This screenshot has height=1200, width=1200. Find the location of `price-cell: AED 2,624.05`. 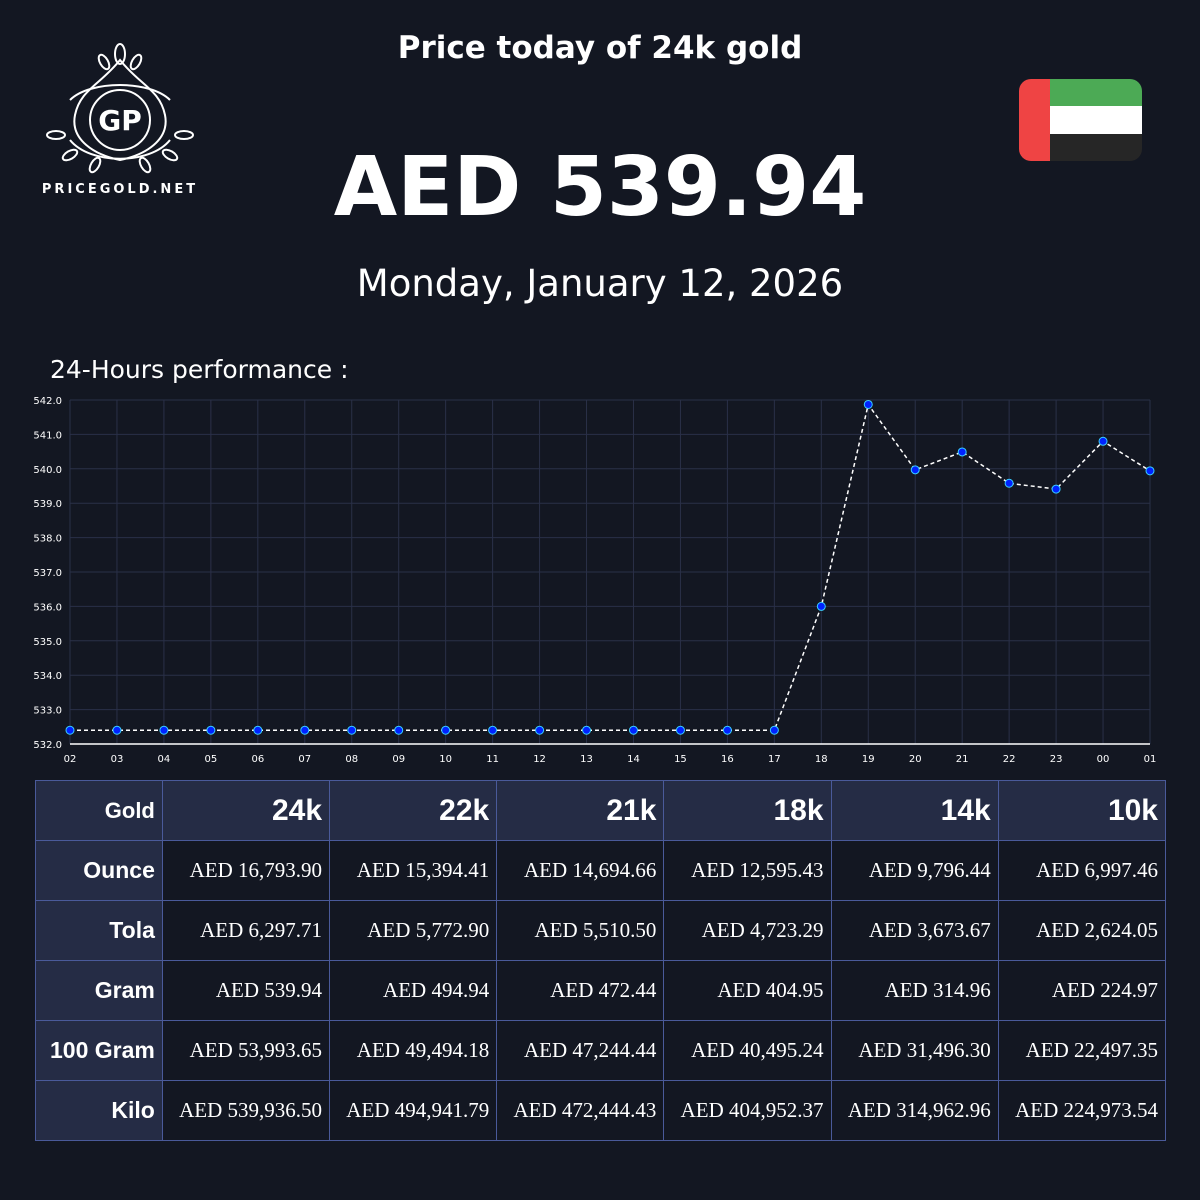

price-cell: AED 2,624.05 is located at coordinates (1082, 930).